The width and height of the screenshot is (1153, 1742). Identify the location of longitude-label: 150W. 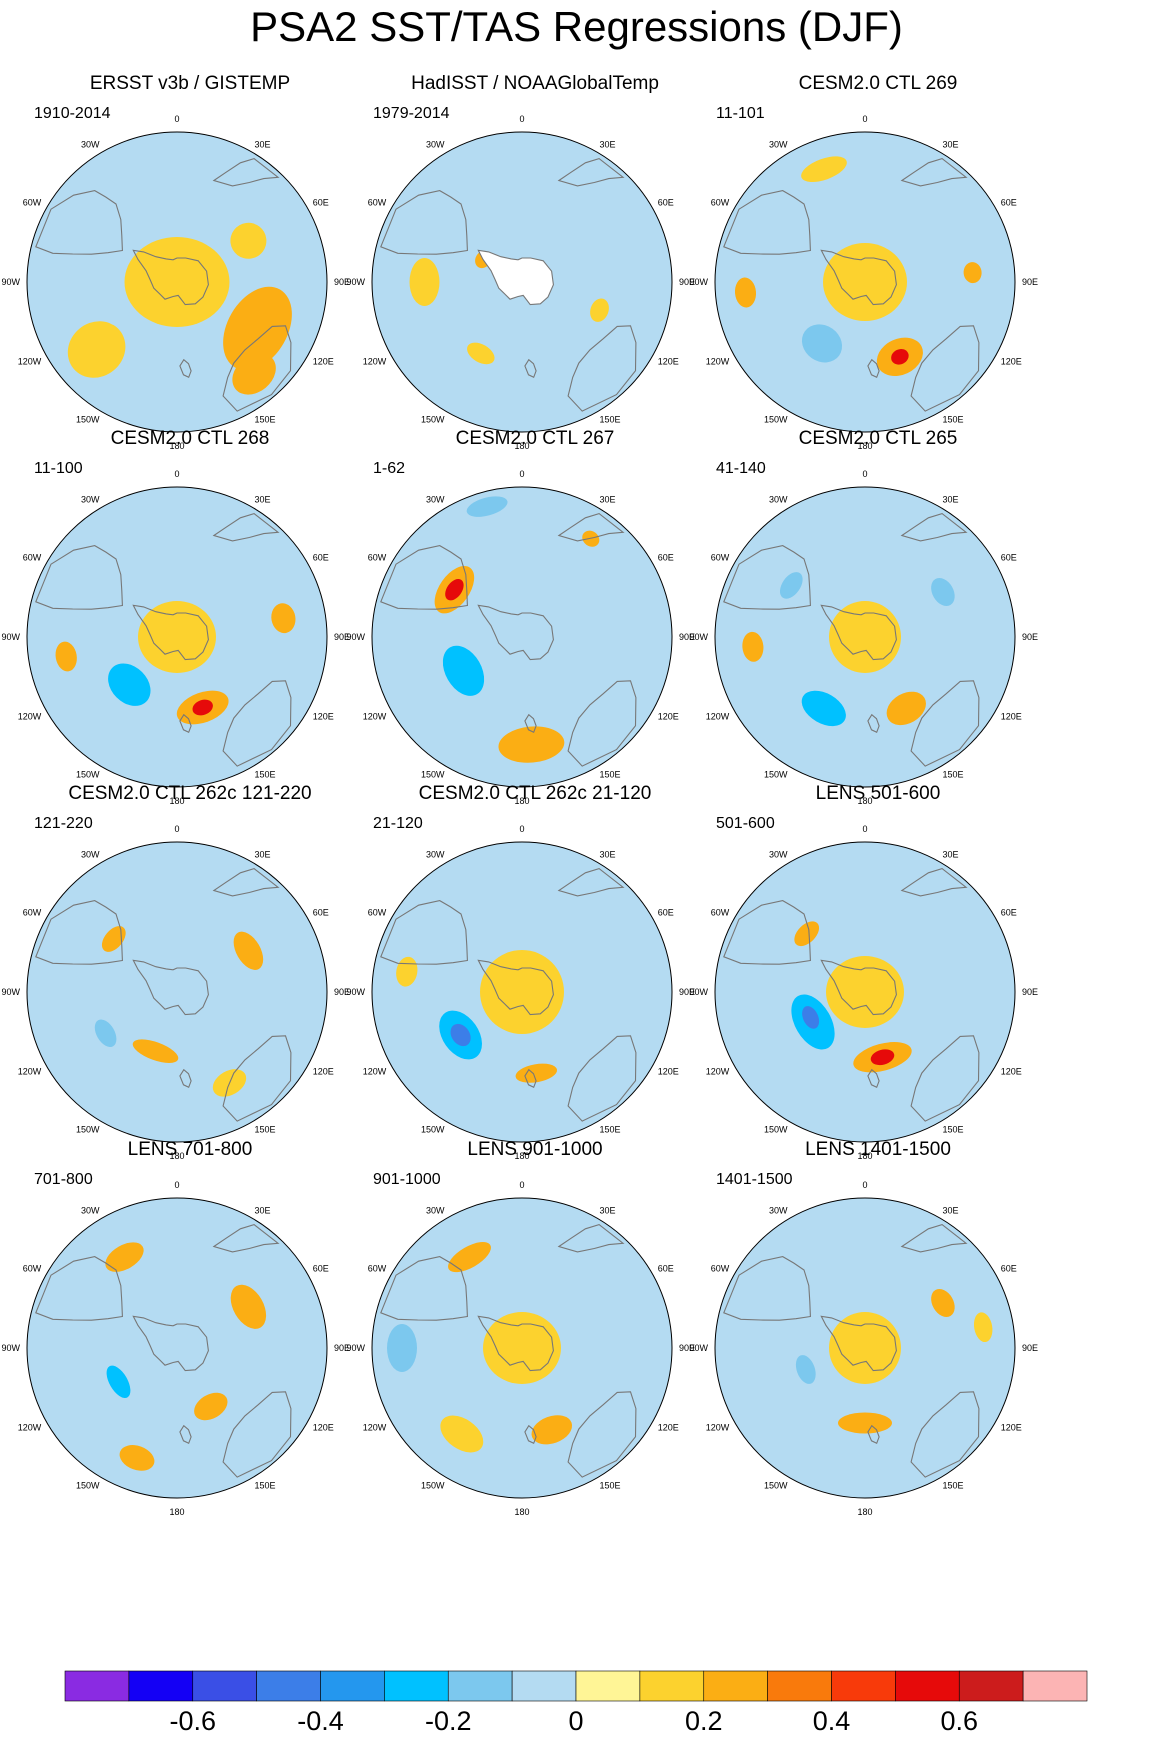
(433, 1130).